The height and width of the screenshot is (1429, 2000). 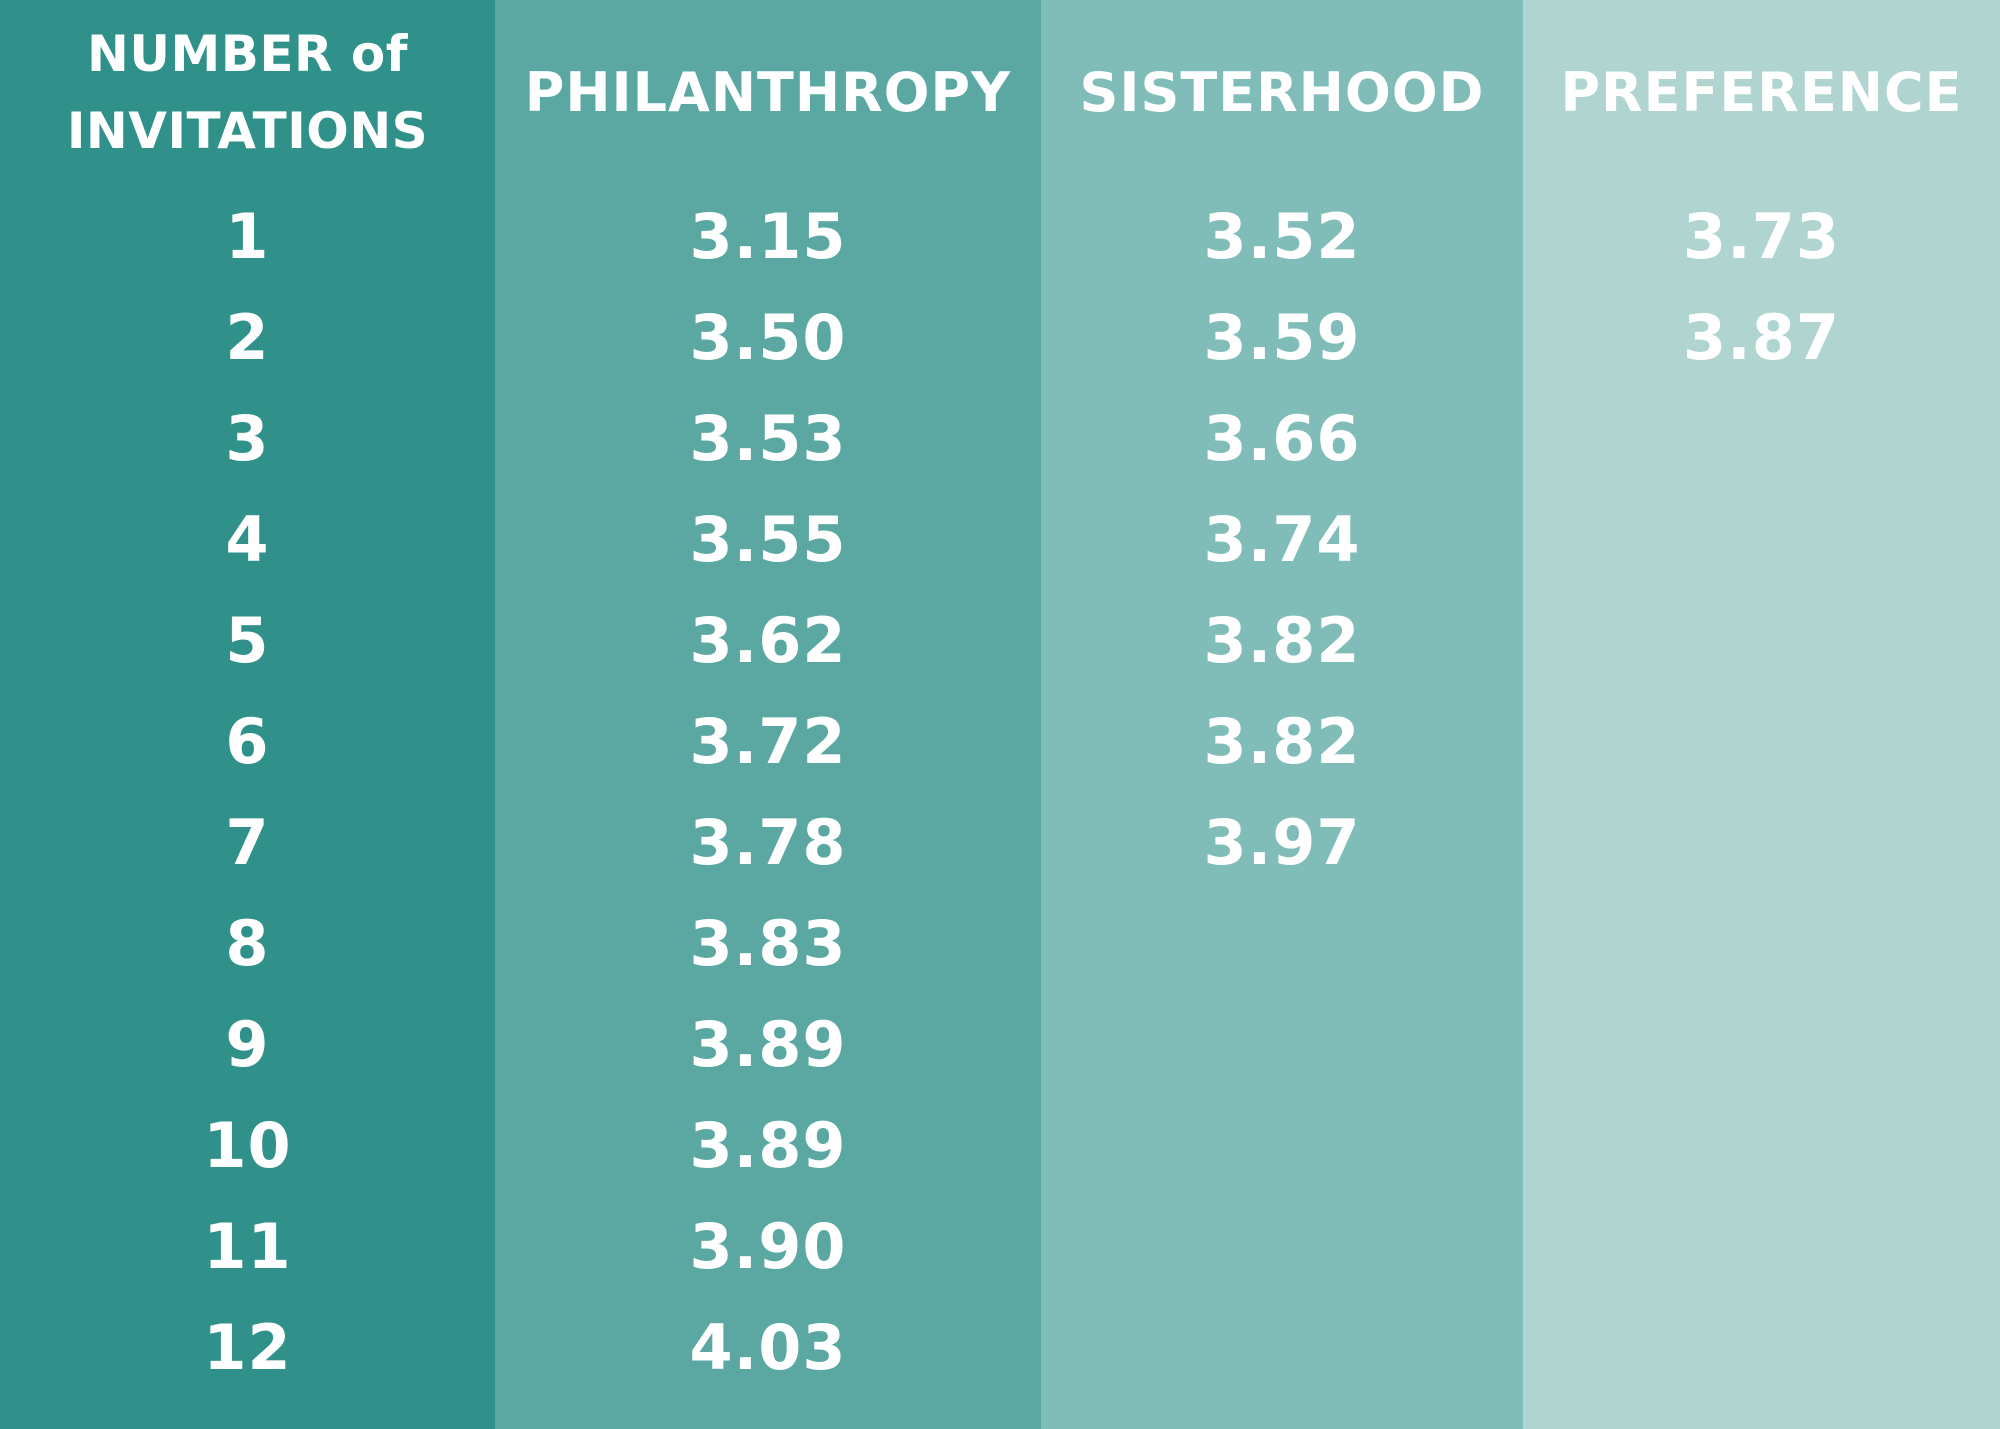 What do you see at coordinates (1761, 236) in the screenshot?
I see `table-cell: 3.73` at bounding box center [1761, 236].